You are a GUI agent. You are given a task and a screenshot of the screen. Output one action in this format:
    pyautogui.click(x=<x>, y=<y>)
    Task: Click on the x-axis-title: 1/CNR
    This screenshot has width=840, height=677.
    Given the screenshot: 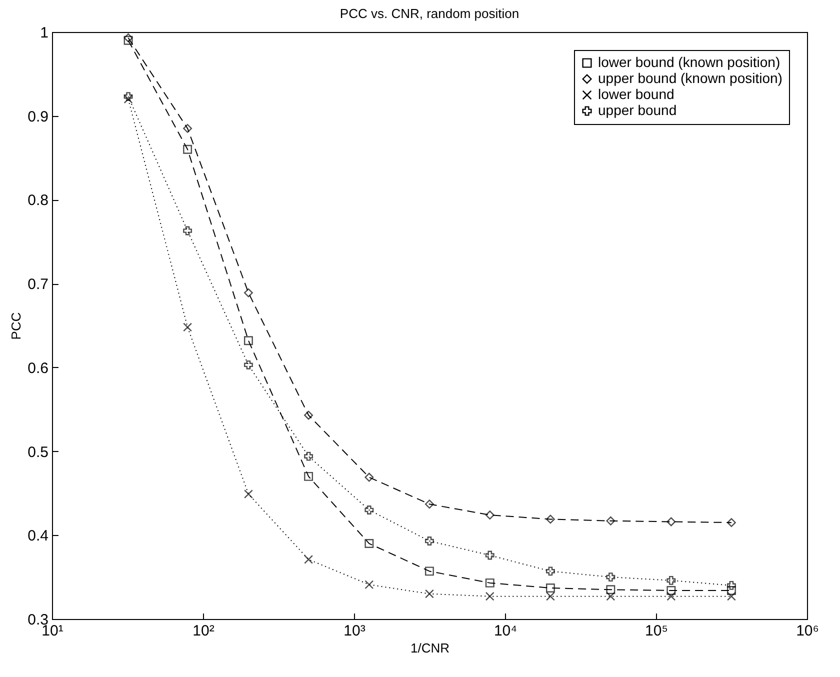 What is the action you would take?
    pyautogui.click(x=430, y=648)
    